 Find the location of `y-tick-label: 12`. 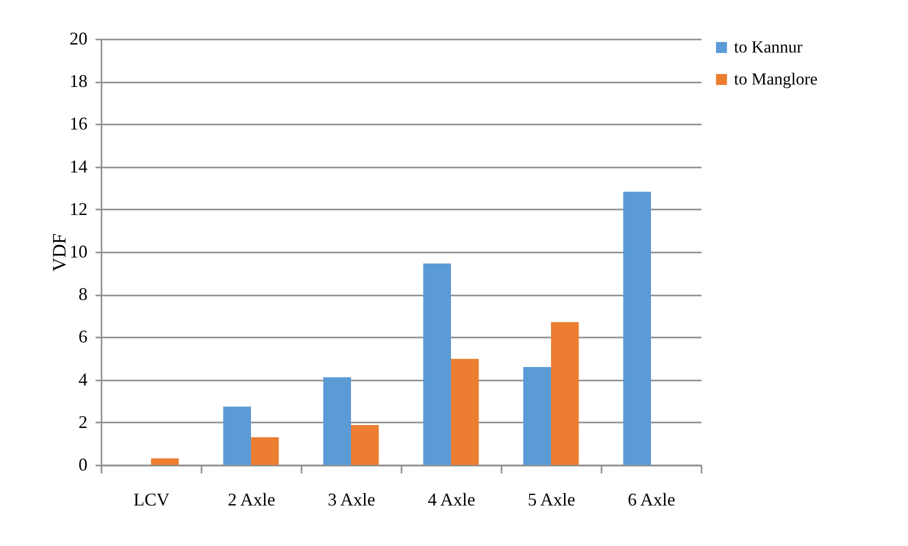

y-tick-label: 12 is located at coordinates (79, 208).